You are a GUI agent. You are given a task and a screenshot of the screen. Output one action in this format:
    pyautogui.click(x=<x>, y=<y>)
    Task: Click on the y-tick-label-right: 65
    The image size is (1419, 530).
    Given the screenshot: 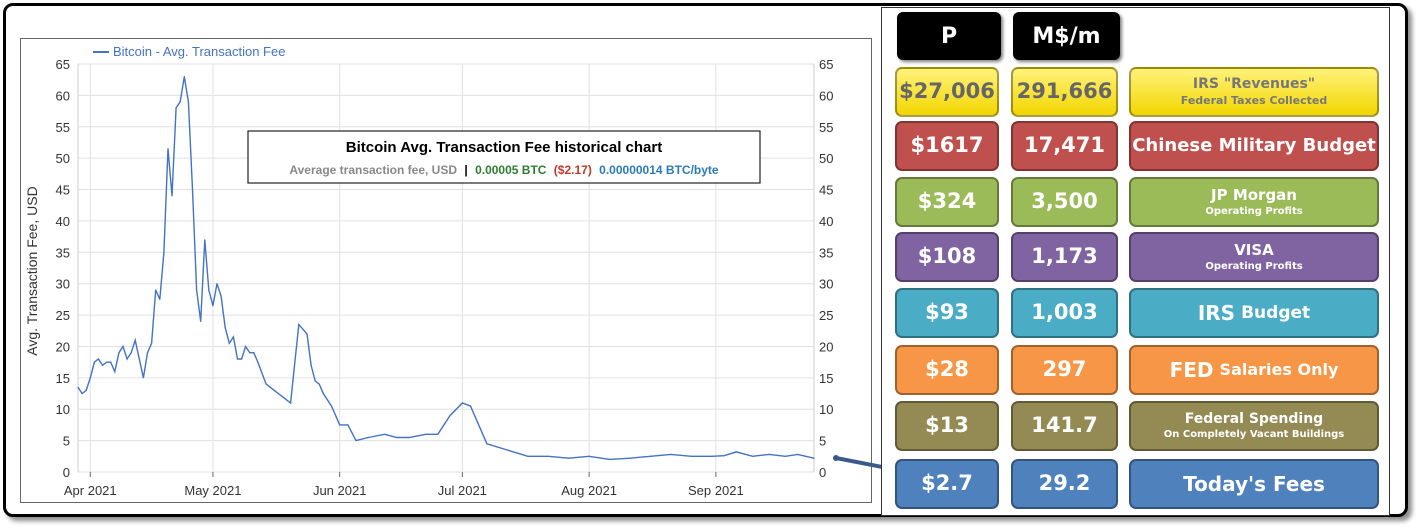 What is the action you would take?
    pyautogui.click(x=826, y=64)
    